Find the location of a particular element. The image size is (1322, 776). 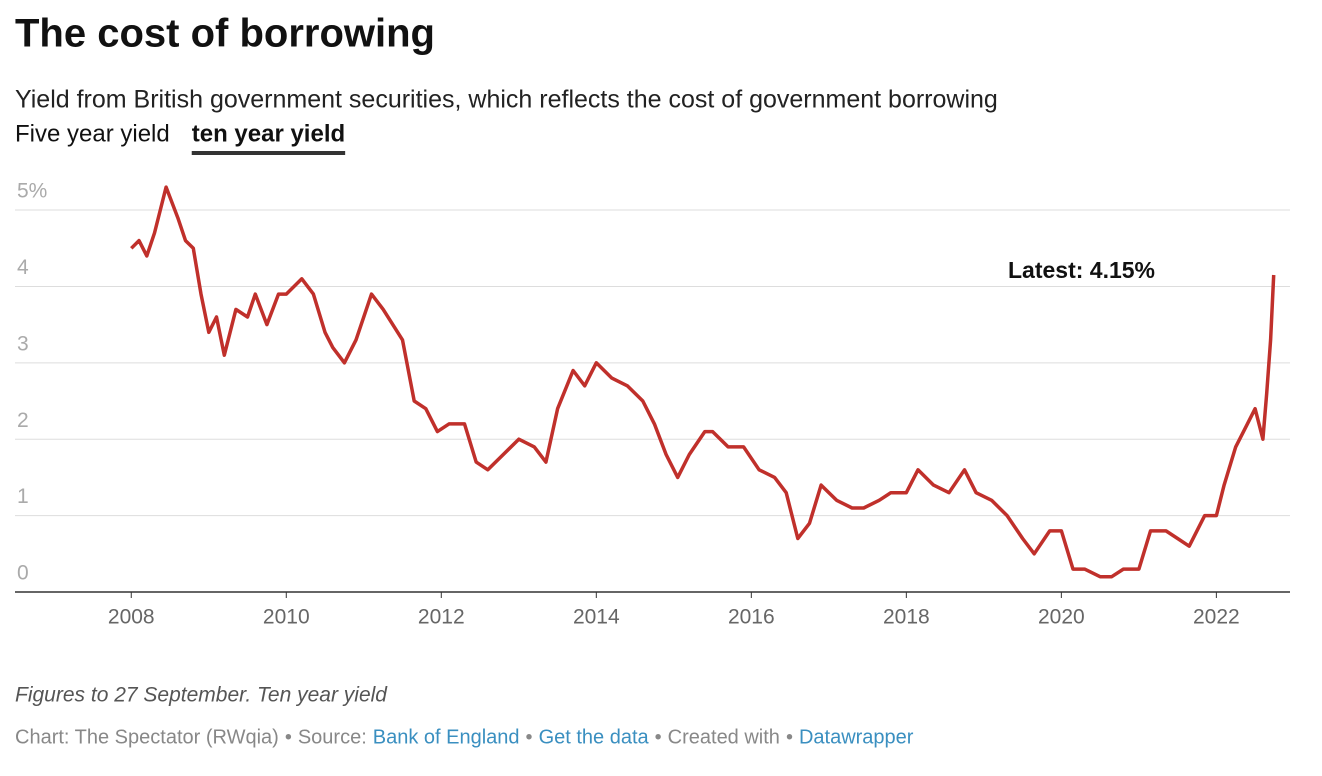

y-tick-label: 2 is located at coordinates (23, 420).